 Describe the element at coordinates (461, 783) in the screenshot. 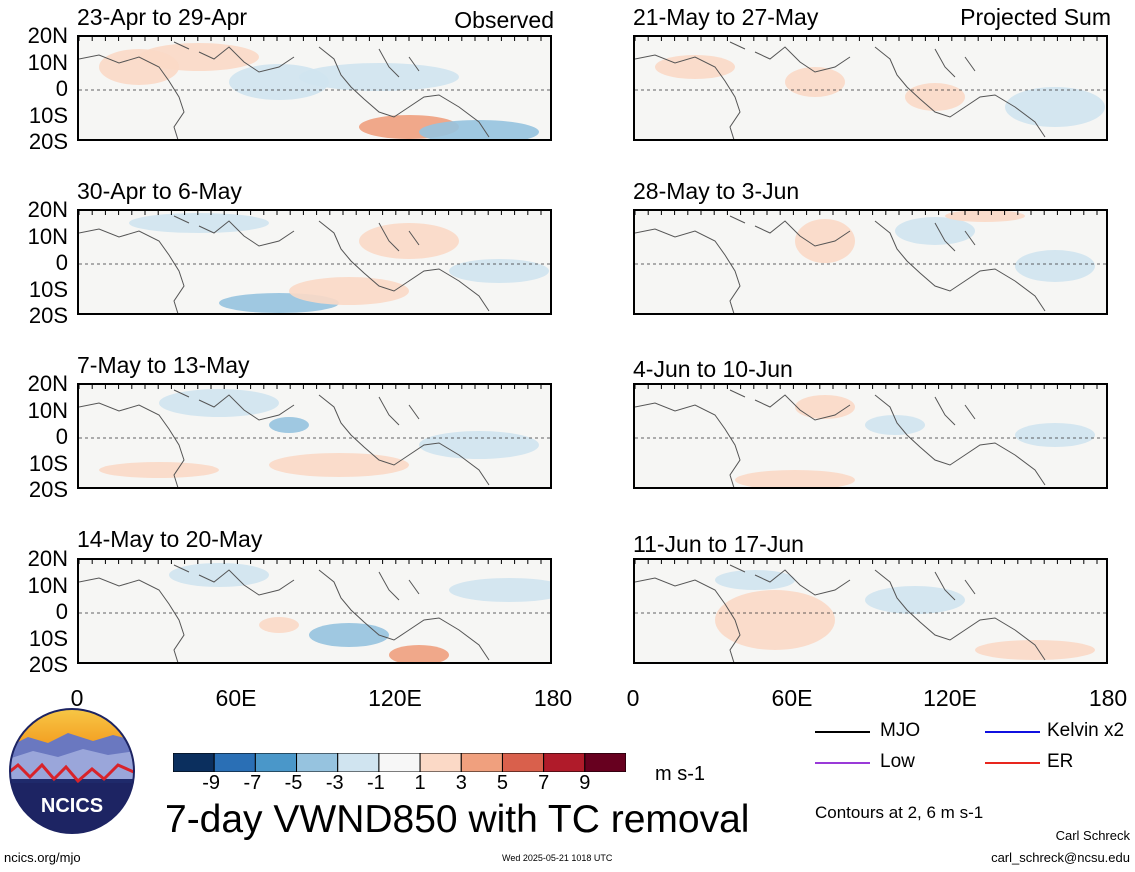

I see `colorbar-tick-label: 3` at that location.